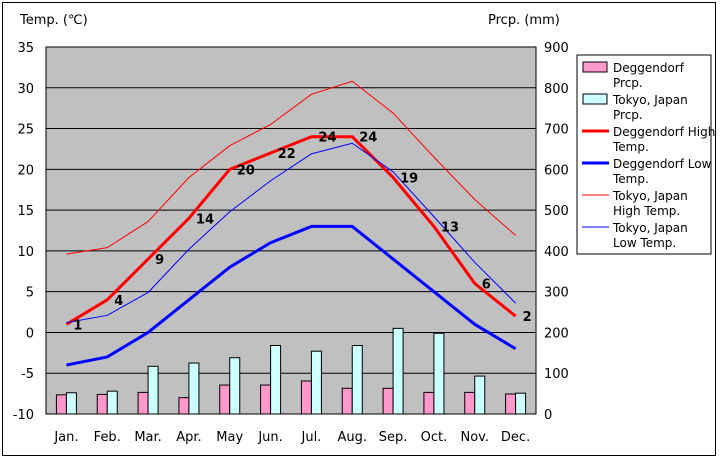 The width and height of the screenshot is (720, 460). What do you see at coordinates (393, 437) in the screenshot?
I see `x-tick-label: Sep.` at bounding box center [393, 437].